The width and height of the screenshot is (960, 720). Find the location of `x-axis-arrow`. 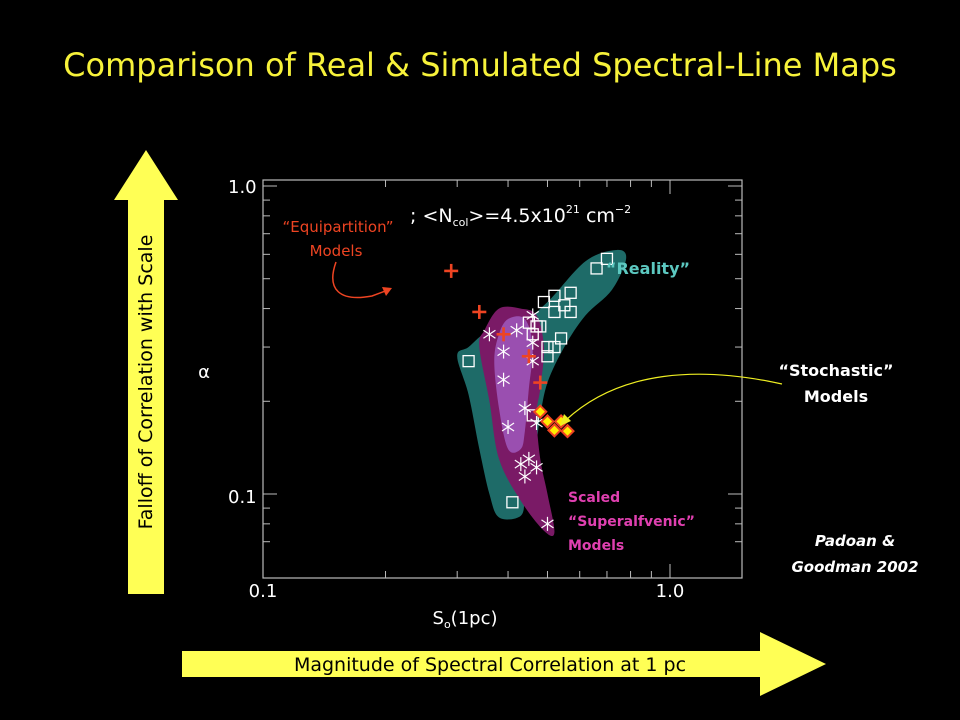

x-axis-arrow is located at coordinates (504, 664).